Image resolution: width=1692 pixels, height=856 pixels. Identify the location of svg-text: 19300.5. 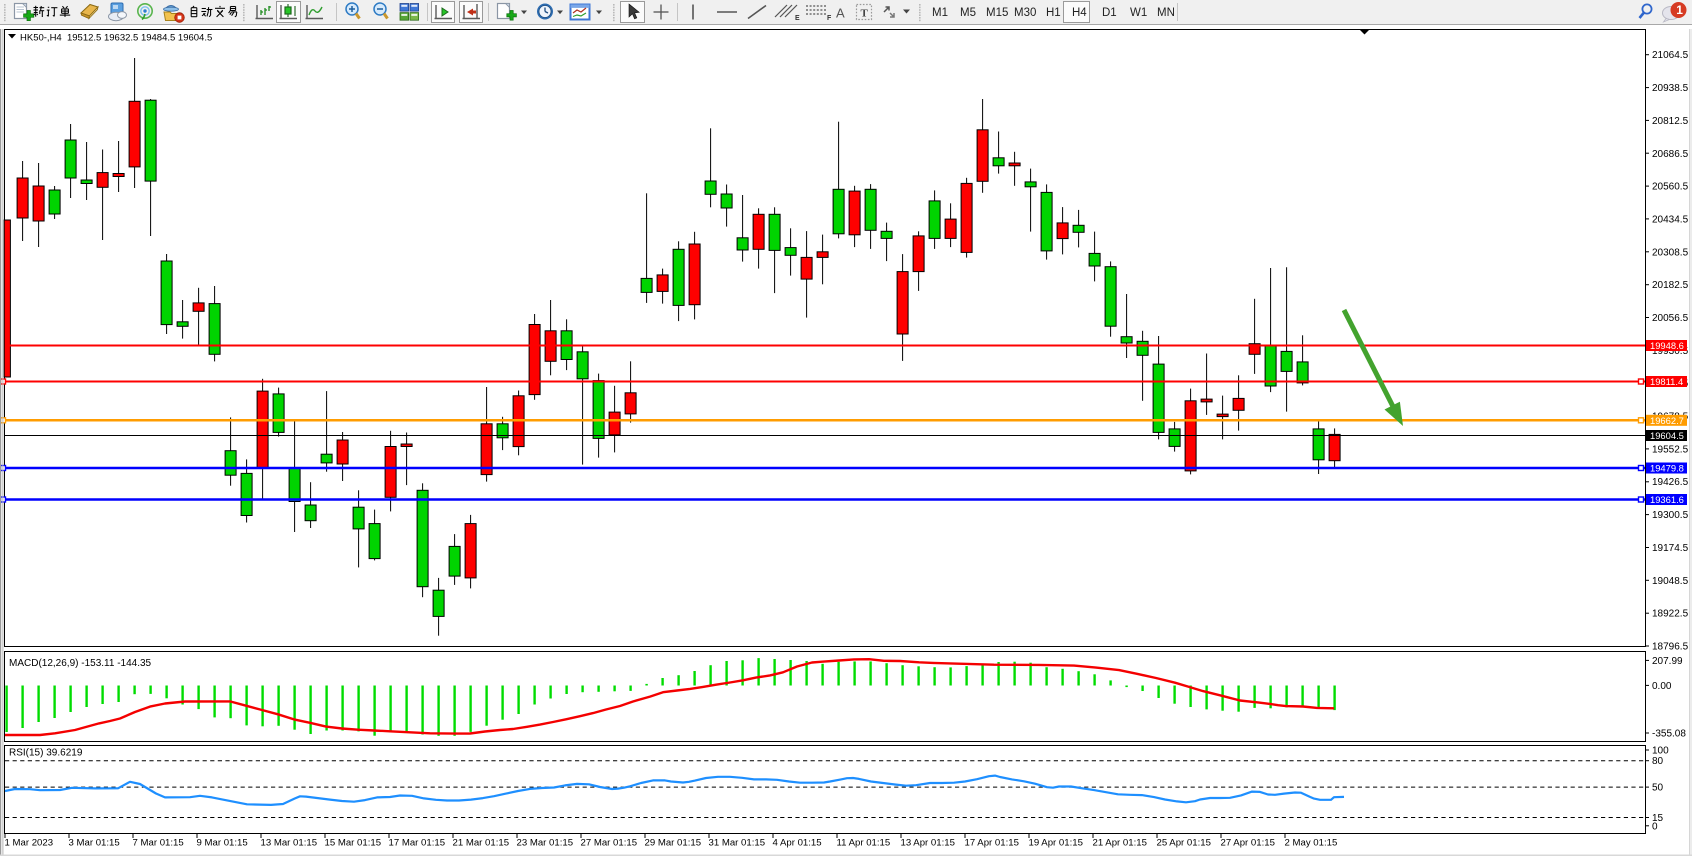
(1670, 515).